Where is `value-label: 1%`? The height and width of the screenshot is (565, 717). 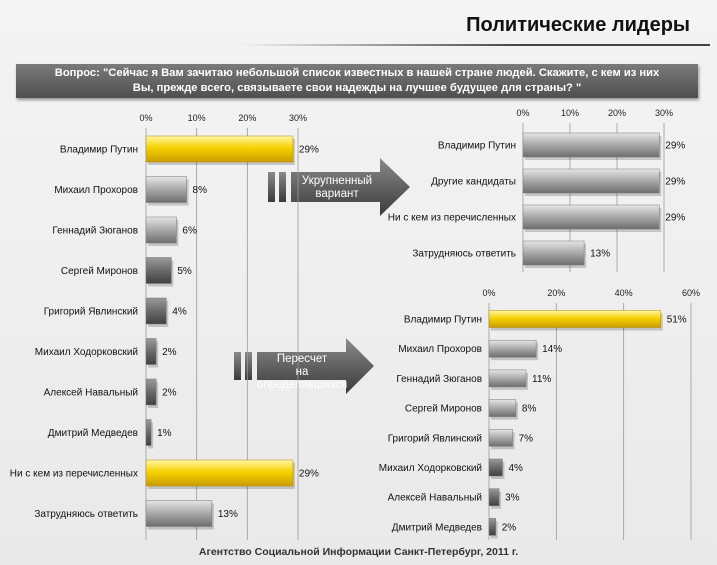
value-label: 1% is located at coordinates (164, 433).